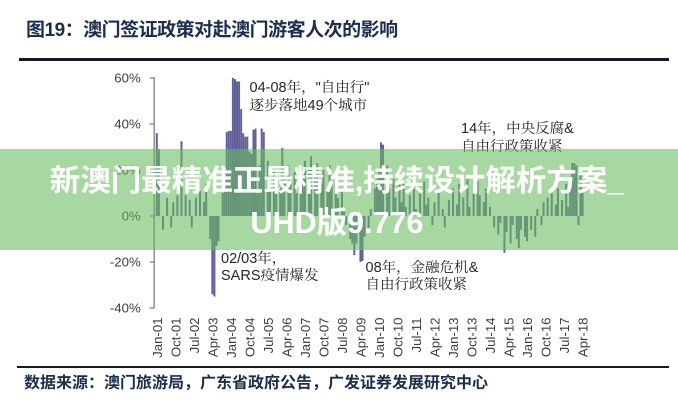  I want to click on svg-text: Jan-07, so click(305, 338).